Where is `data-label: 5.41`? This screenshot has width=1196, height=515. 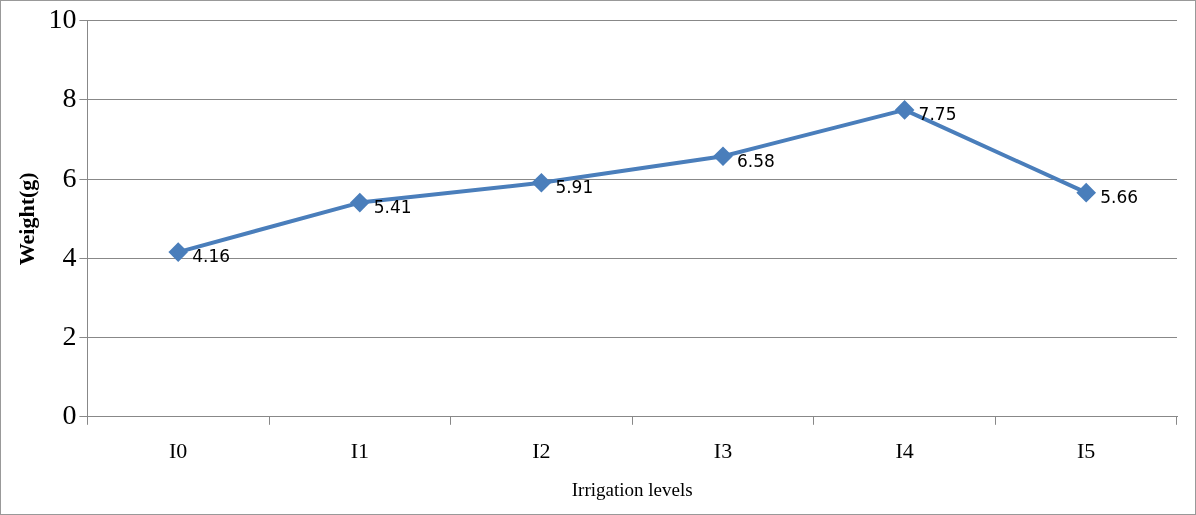
data-label: 5.41 is located at coordinates (392, 206).